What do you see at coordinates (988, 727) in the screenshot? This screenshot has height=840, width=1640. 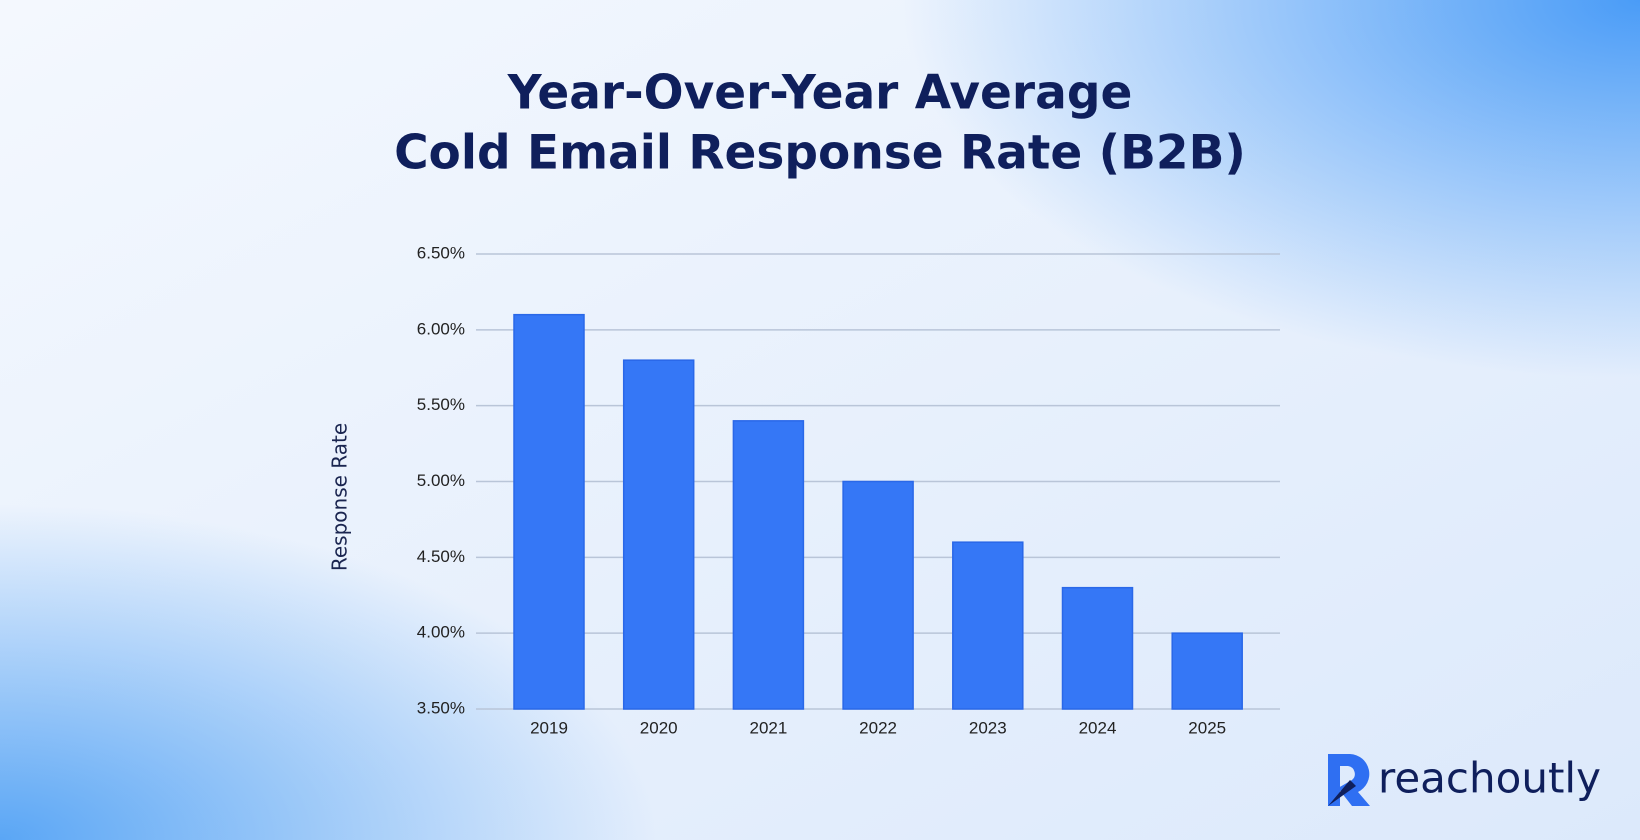 I see `x-tick-label: 2023` at bounding box center [988, 727].